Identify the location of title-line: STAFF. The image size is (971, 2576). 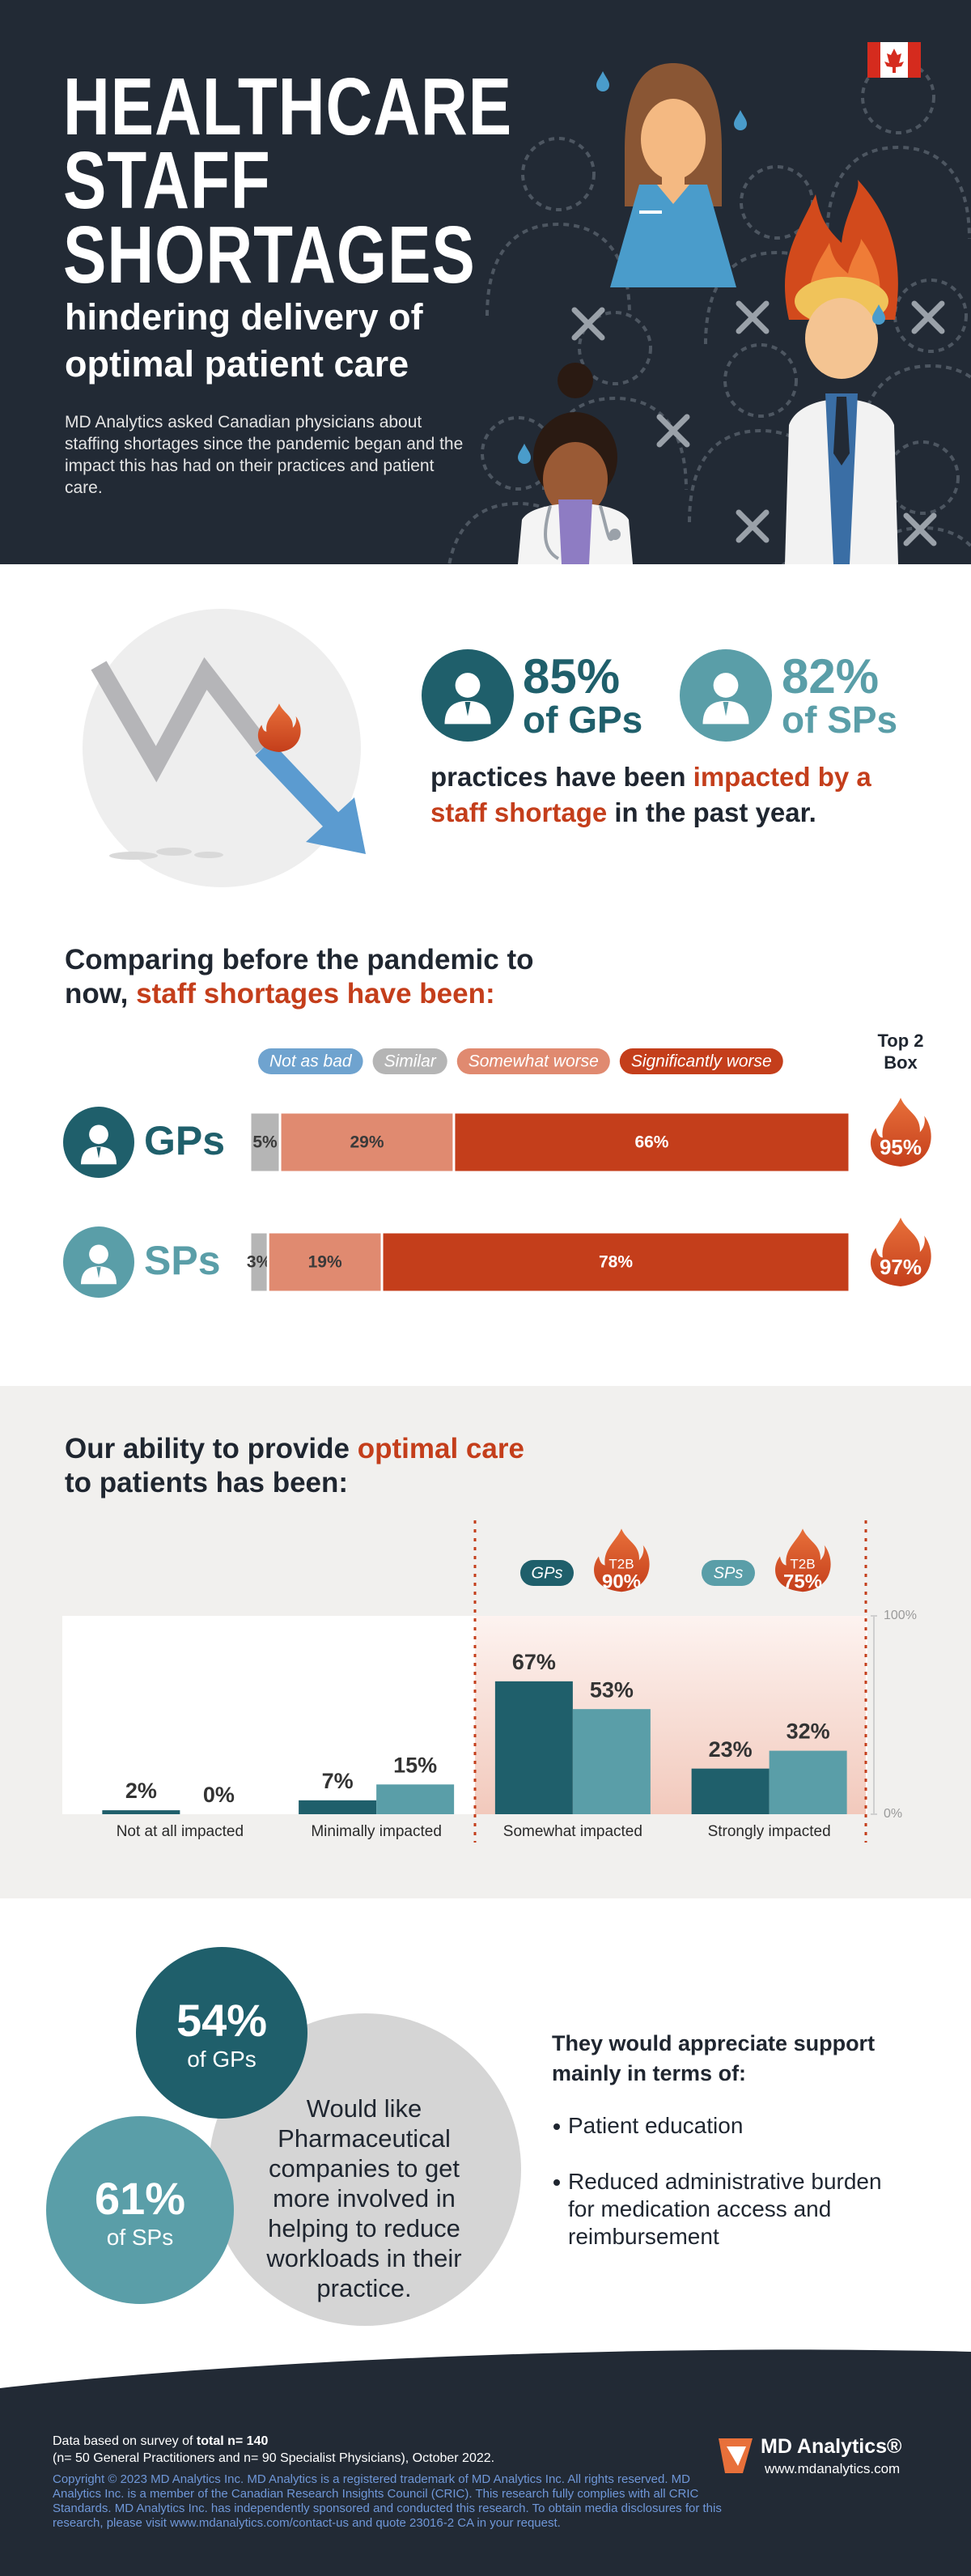
(167, 179).